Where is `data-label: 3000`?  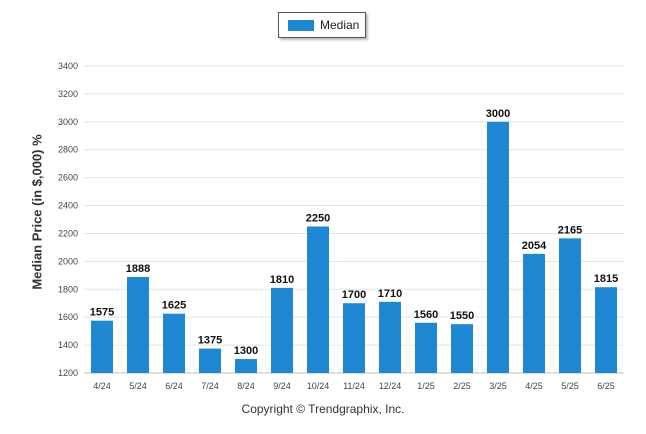
data-label: 3000 is located at coordinates (498, 114).